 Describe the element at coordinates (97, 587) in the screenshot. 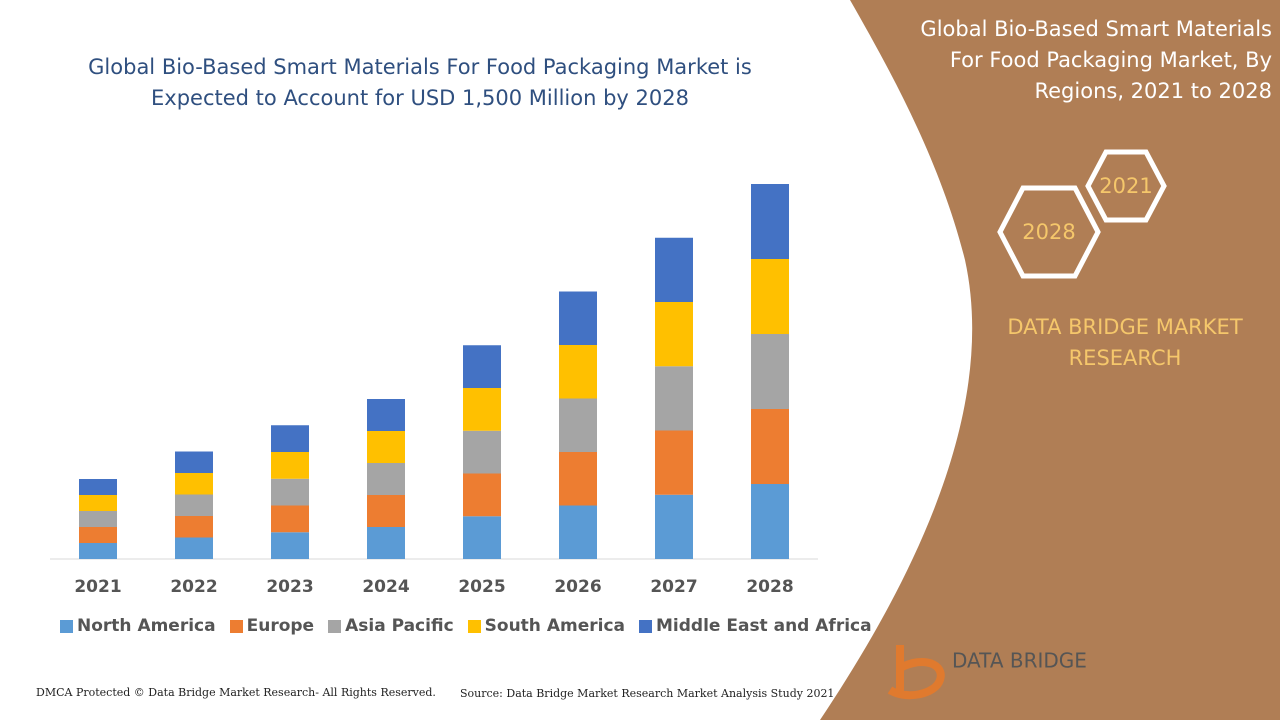

I see `x-tick-label: 2021` at that location.